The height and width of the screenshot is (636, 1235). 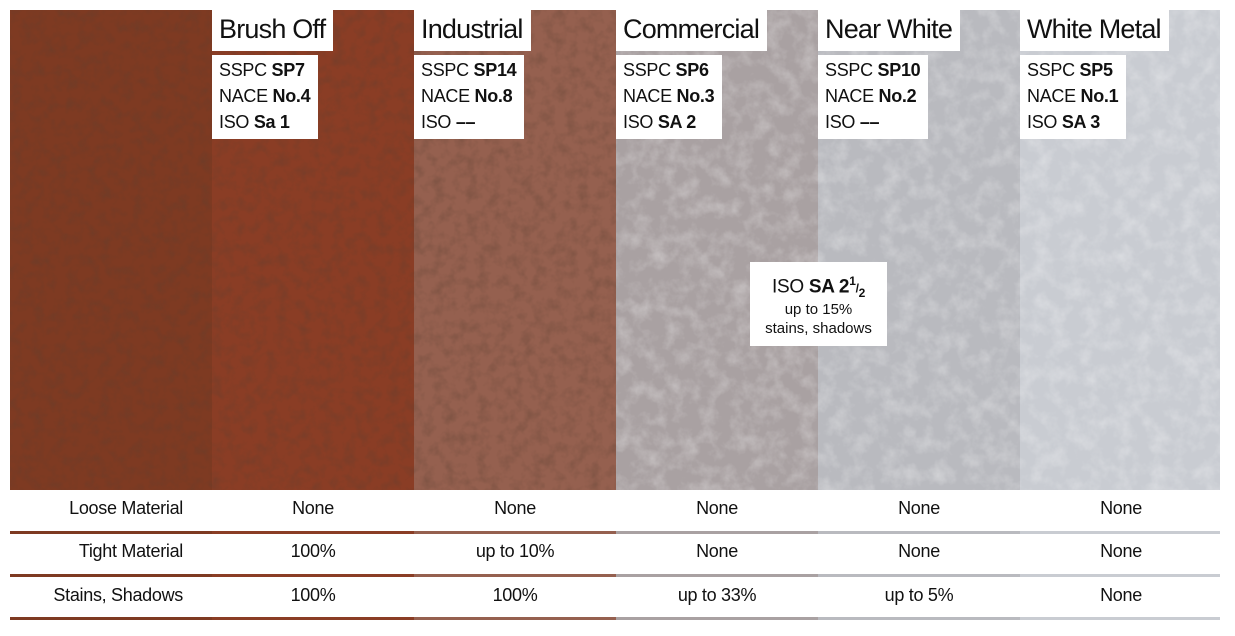 What do you see at coordinates (695, 96) in the screenshot?
I see `standard-code: No.3` at bounding box center [695, 96].